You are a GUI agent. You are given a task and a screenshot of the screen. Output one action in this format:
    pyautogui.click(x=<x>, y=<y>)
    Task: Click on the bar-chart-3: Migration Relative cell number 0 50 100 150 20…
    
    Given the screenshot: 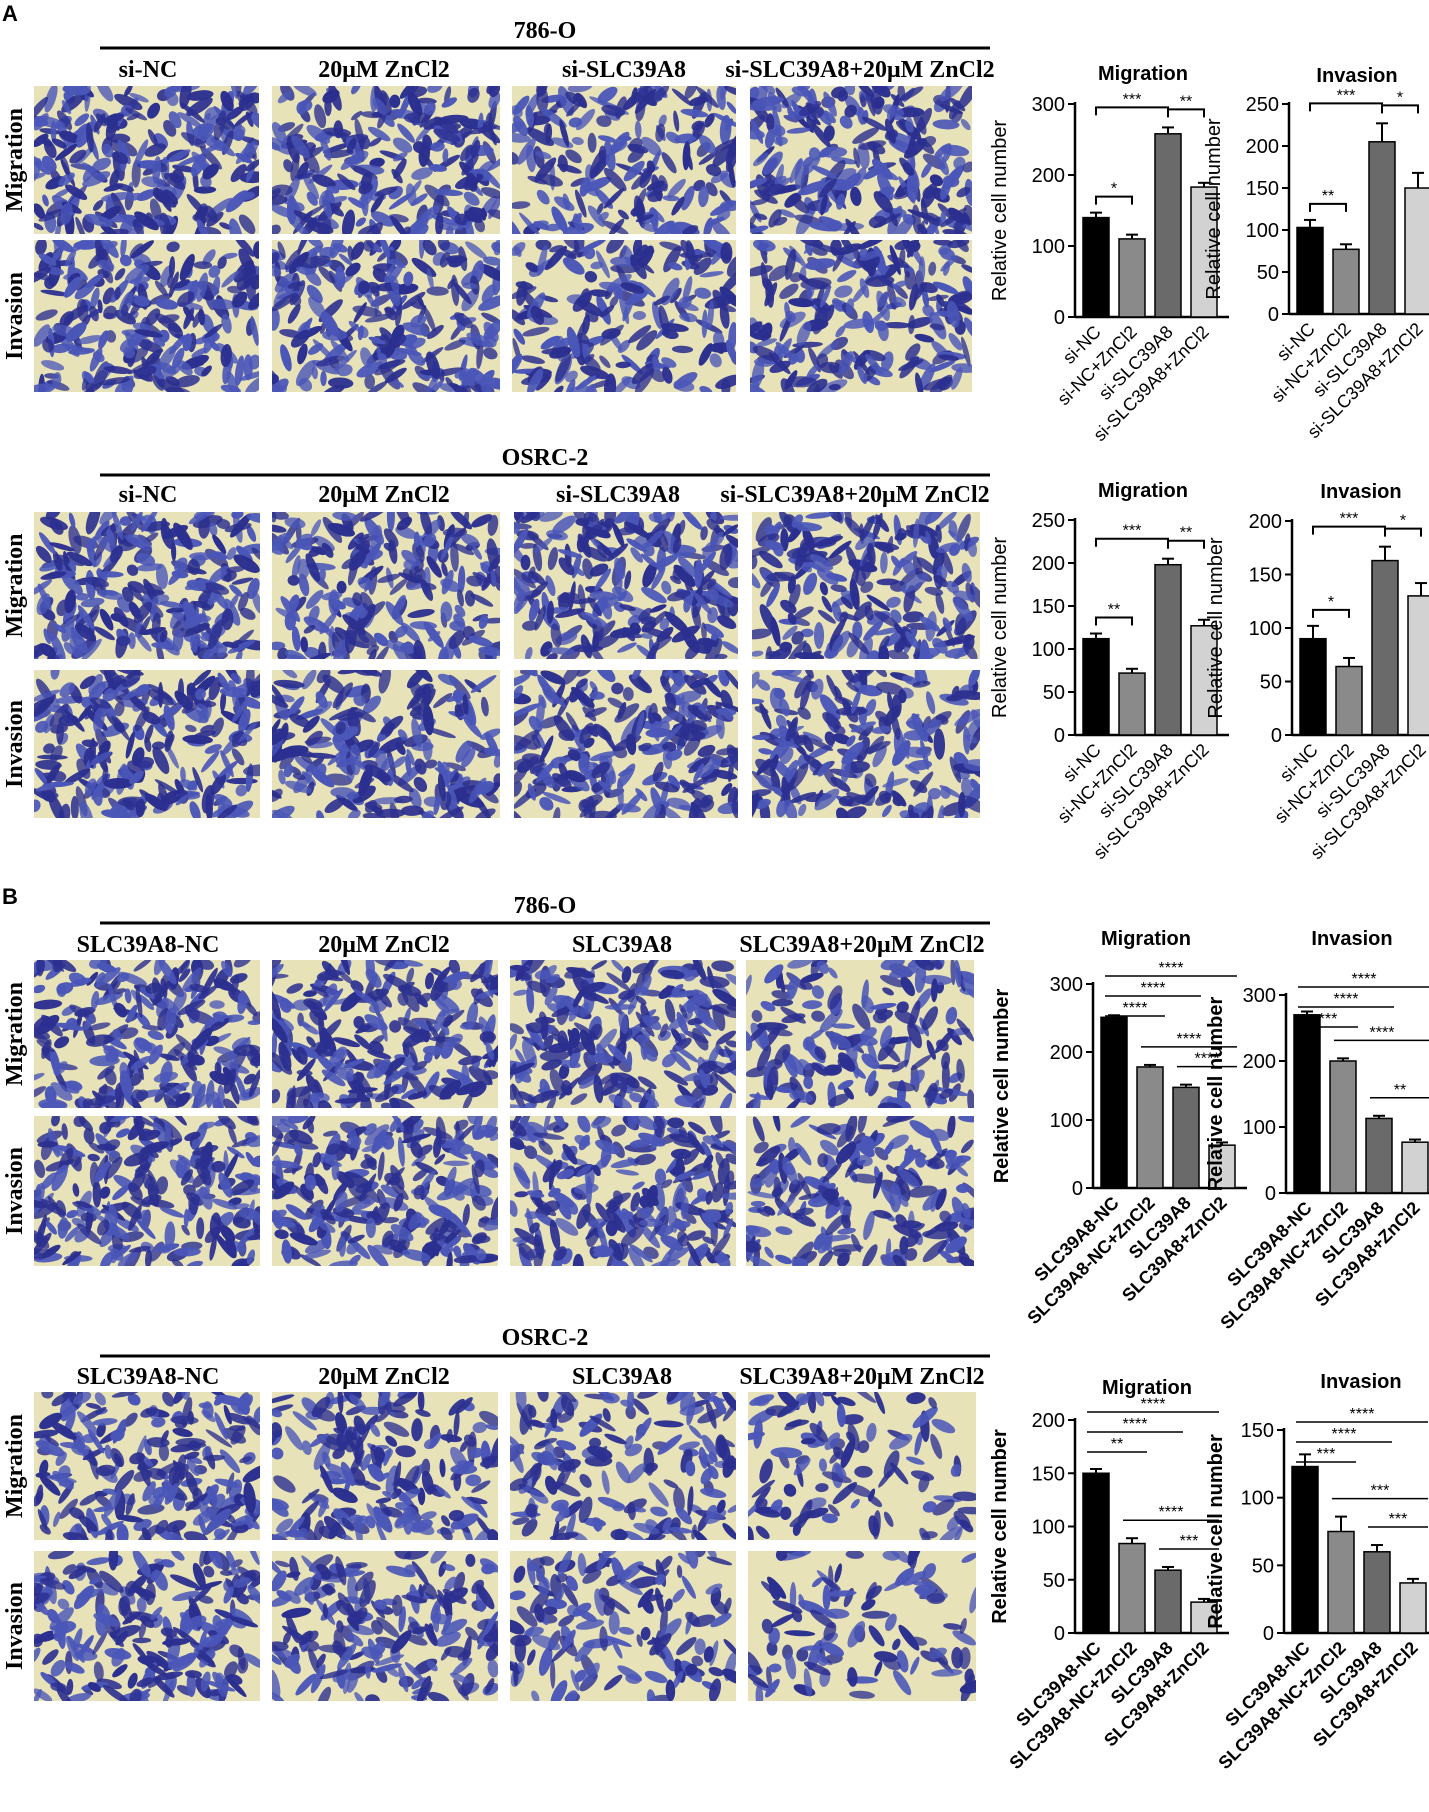 What is the action you would take?
    pyautogui.click(x=1109, y=671)
    